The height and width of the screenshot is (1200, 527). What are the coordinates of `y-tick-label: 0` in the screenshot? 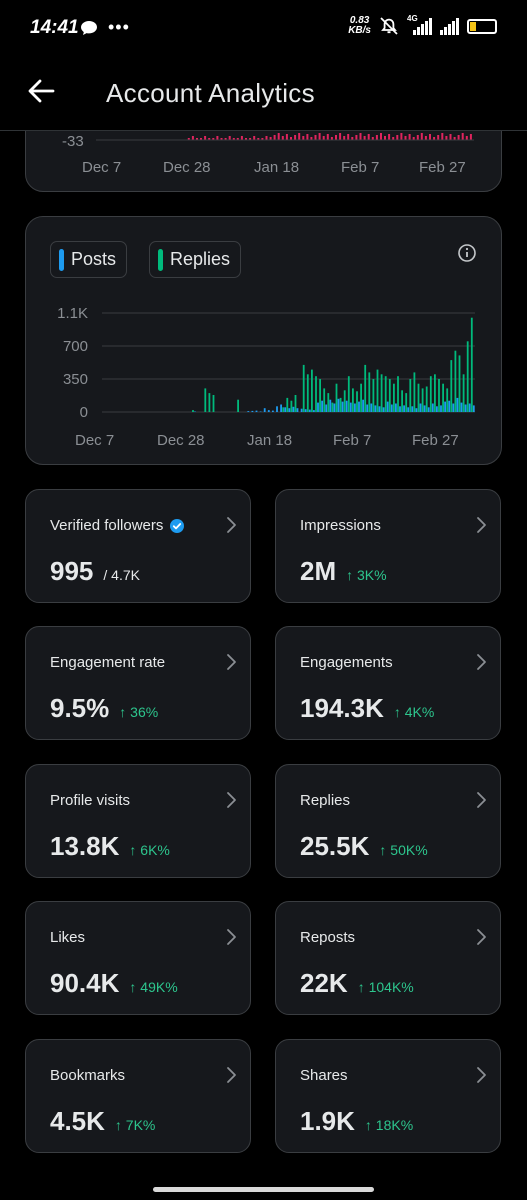 It's located at (84, 412).